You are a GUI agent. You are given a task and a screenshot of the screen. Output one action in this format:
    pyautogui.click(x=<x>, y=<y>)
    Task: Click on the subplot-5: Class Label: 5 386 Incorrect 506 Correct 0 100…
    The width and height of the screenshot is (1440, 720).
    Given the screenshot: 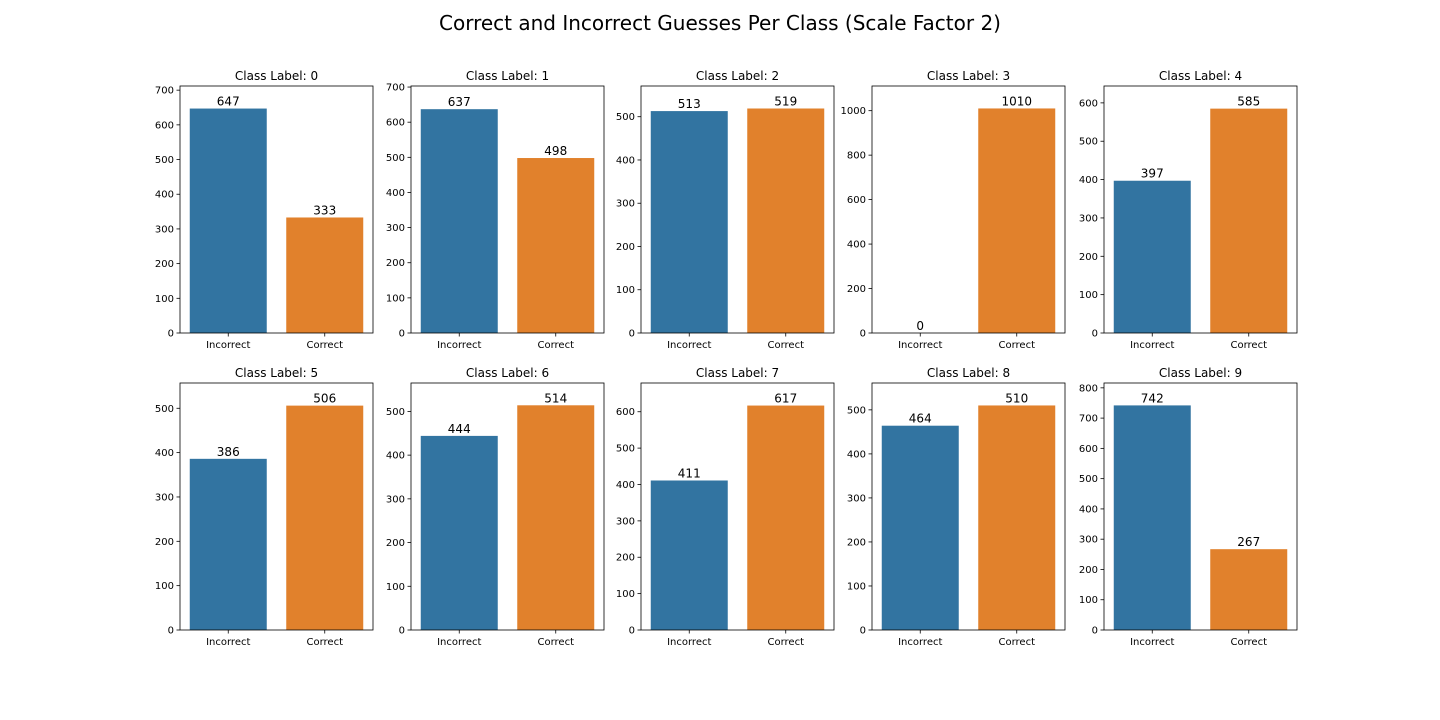 What is the action you would take?
    pyautogui.click(x=264, y=507)
    